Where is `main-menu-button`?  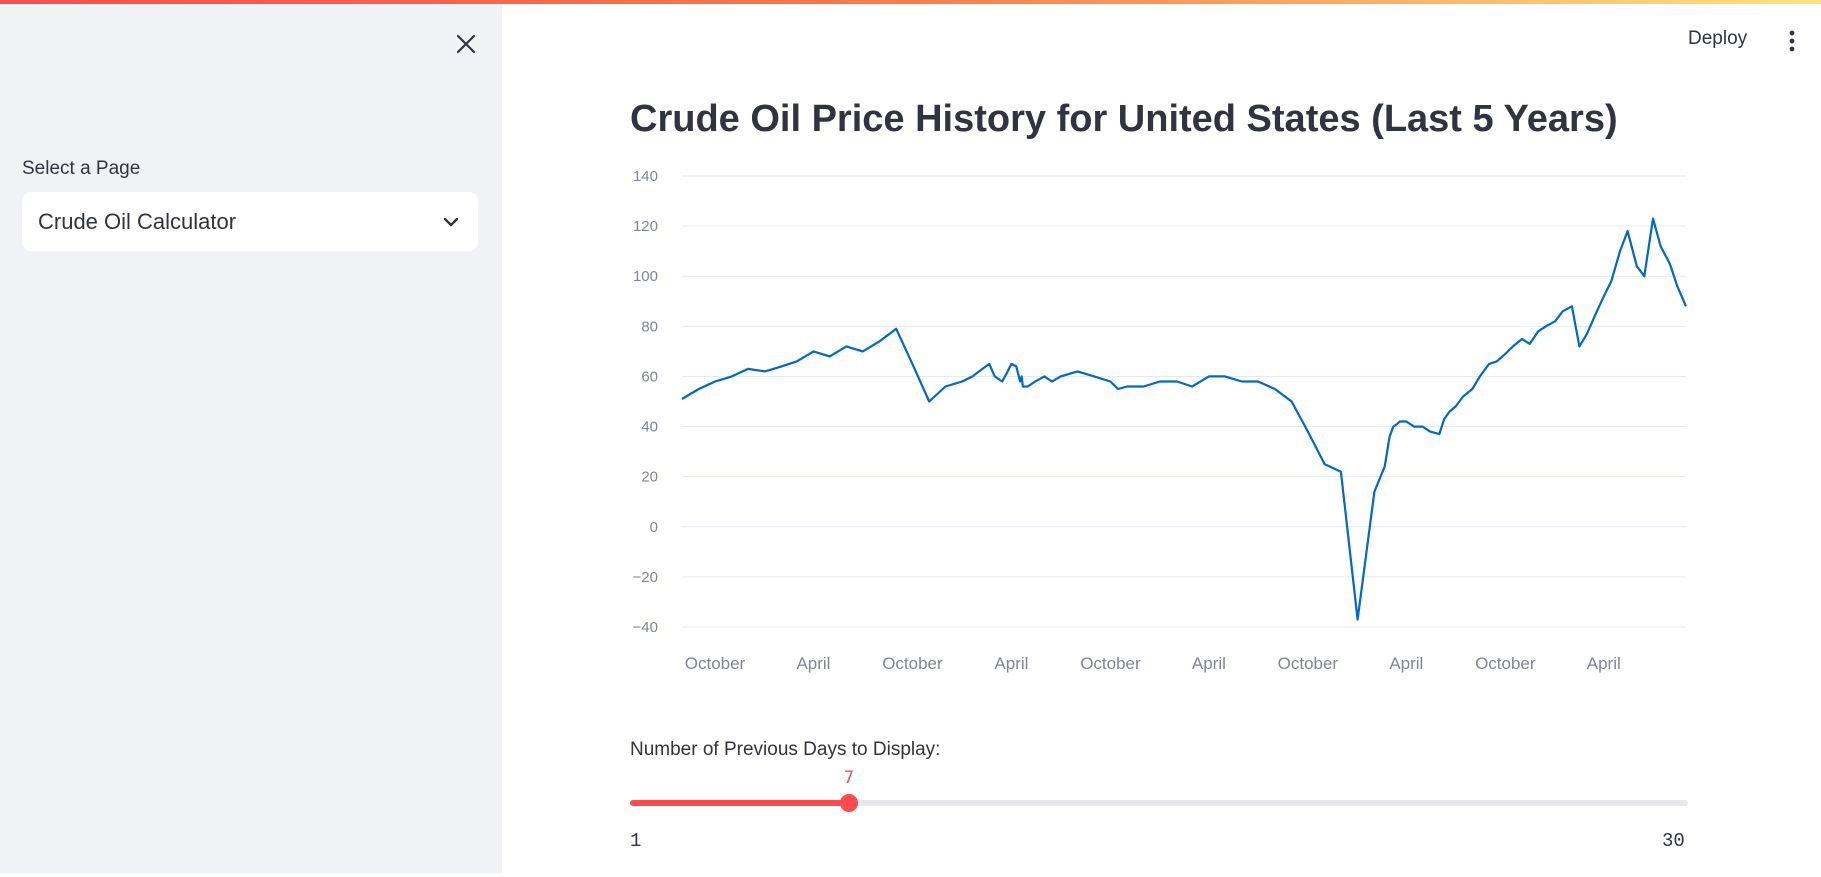 main-menu-button is located at coordinates (1792, 41).